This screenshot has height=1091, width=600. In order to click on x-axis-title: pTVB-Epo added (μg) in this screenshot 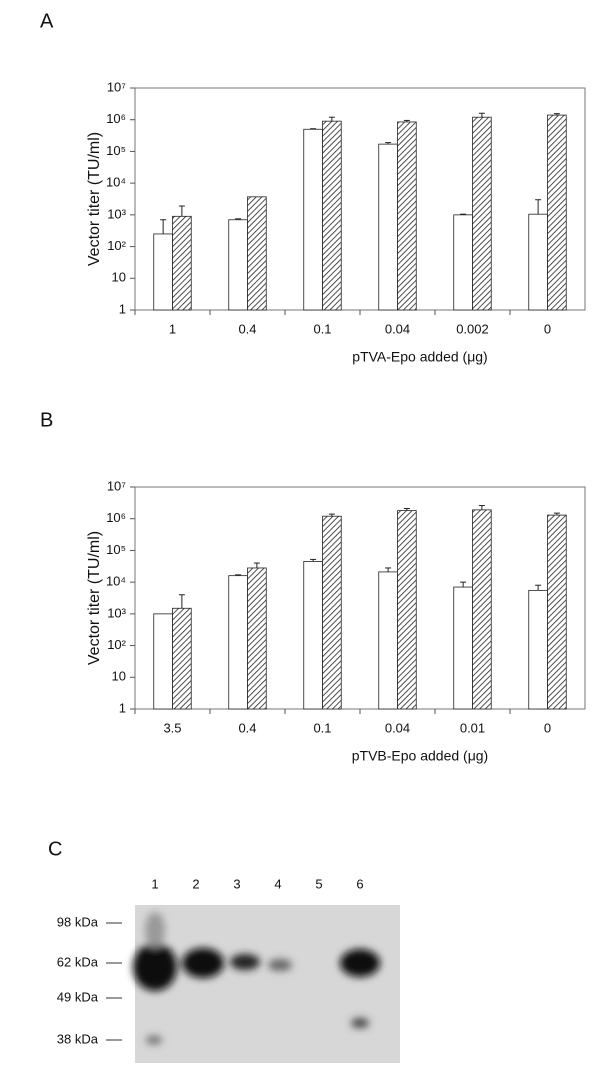, I will do `click(420, 756)`.